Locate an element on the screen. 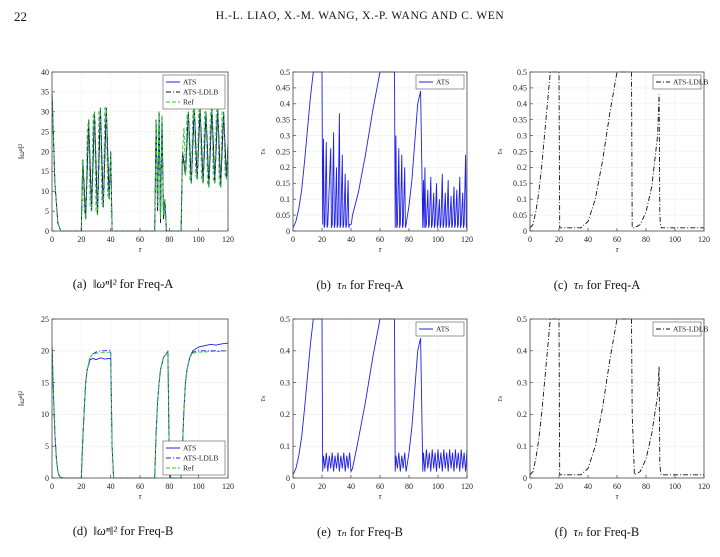 Image resolution: width=720 pixels, height=557 pixels. legend: ATS-LDLB is located at coordinates (680, 329).